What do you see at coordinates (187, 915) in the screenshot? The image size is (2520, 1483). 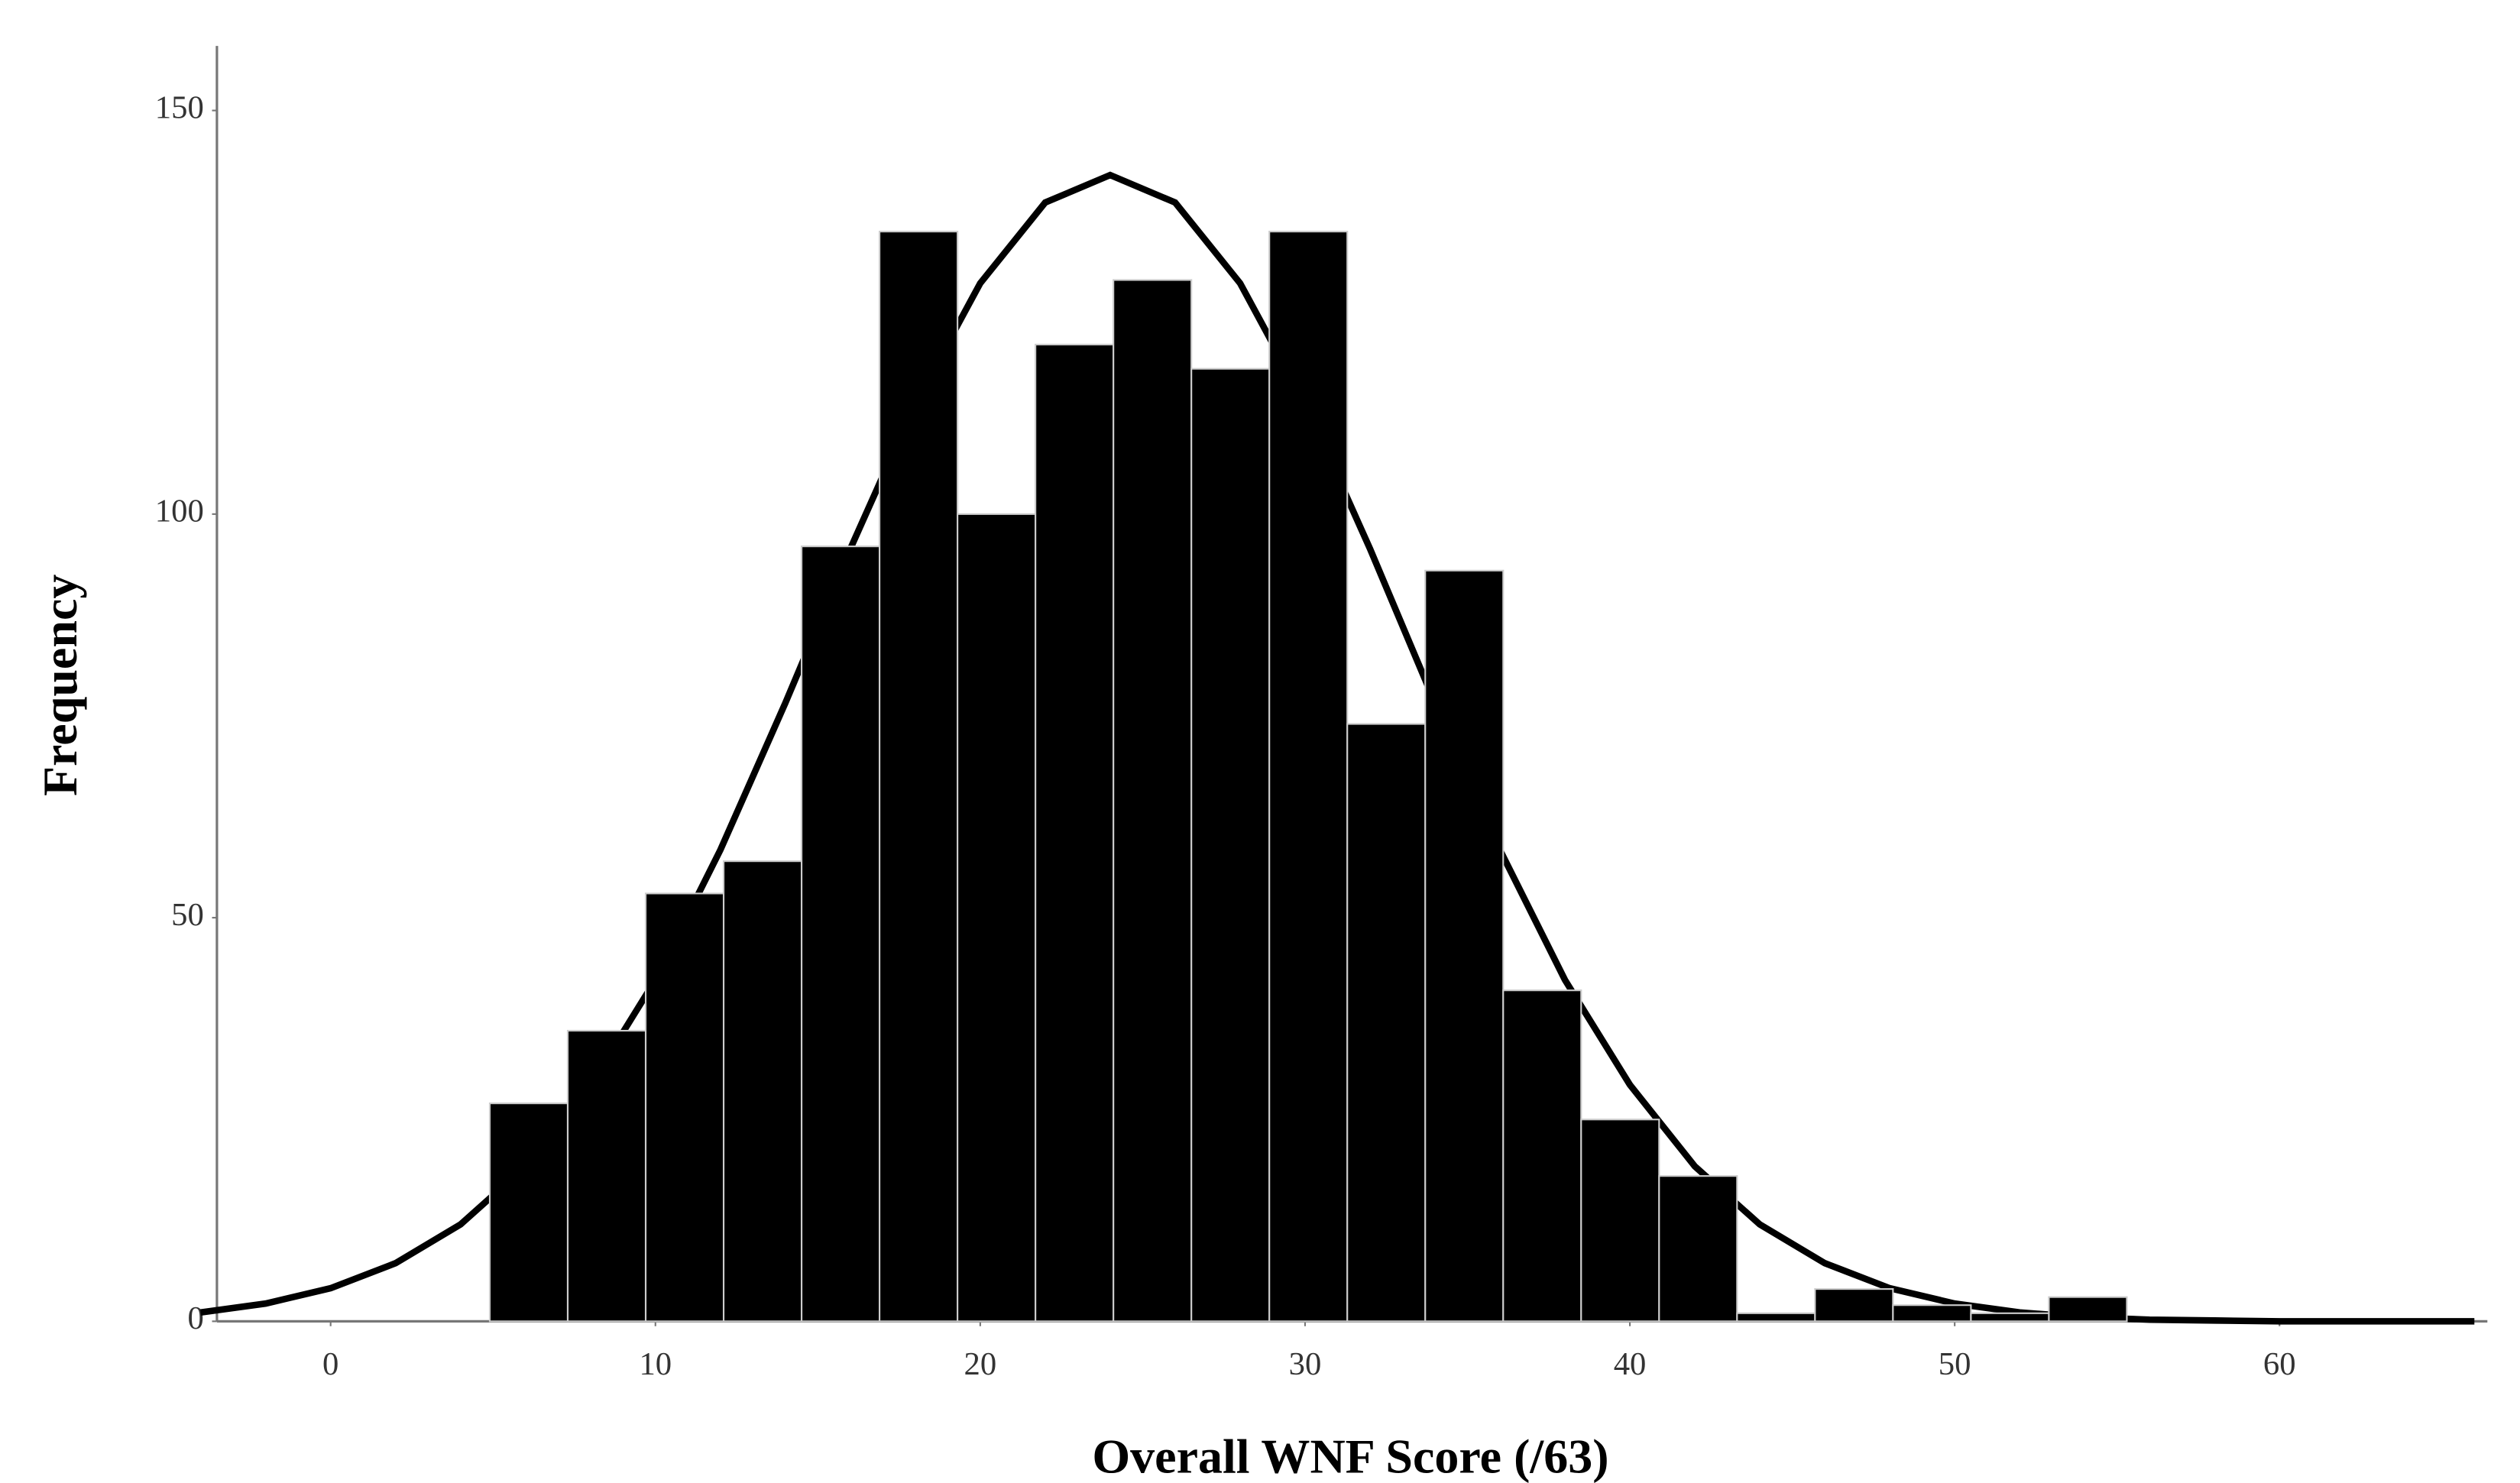 I see `y-tick-label: 50` at bounding box center [187, 915].